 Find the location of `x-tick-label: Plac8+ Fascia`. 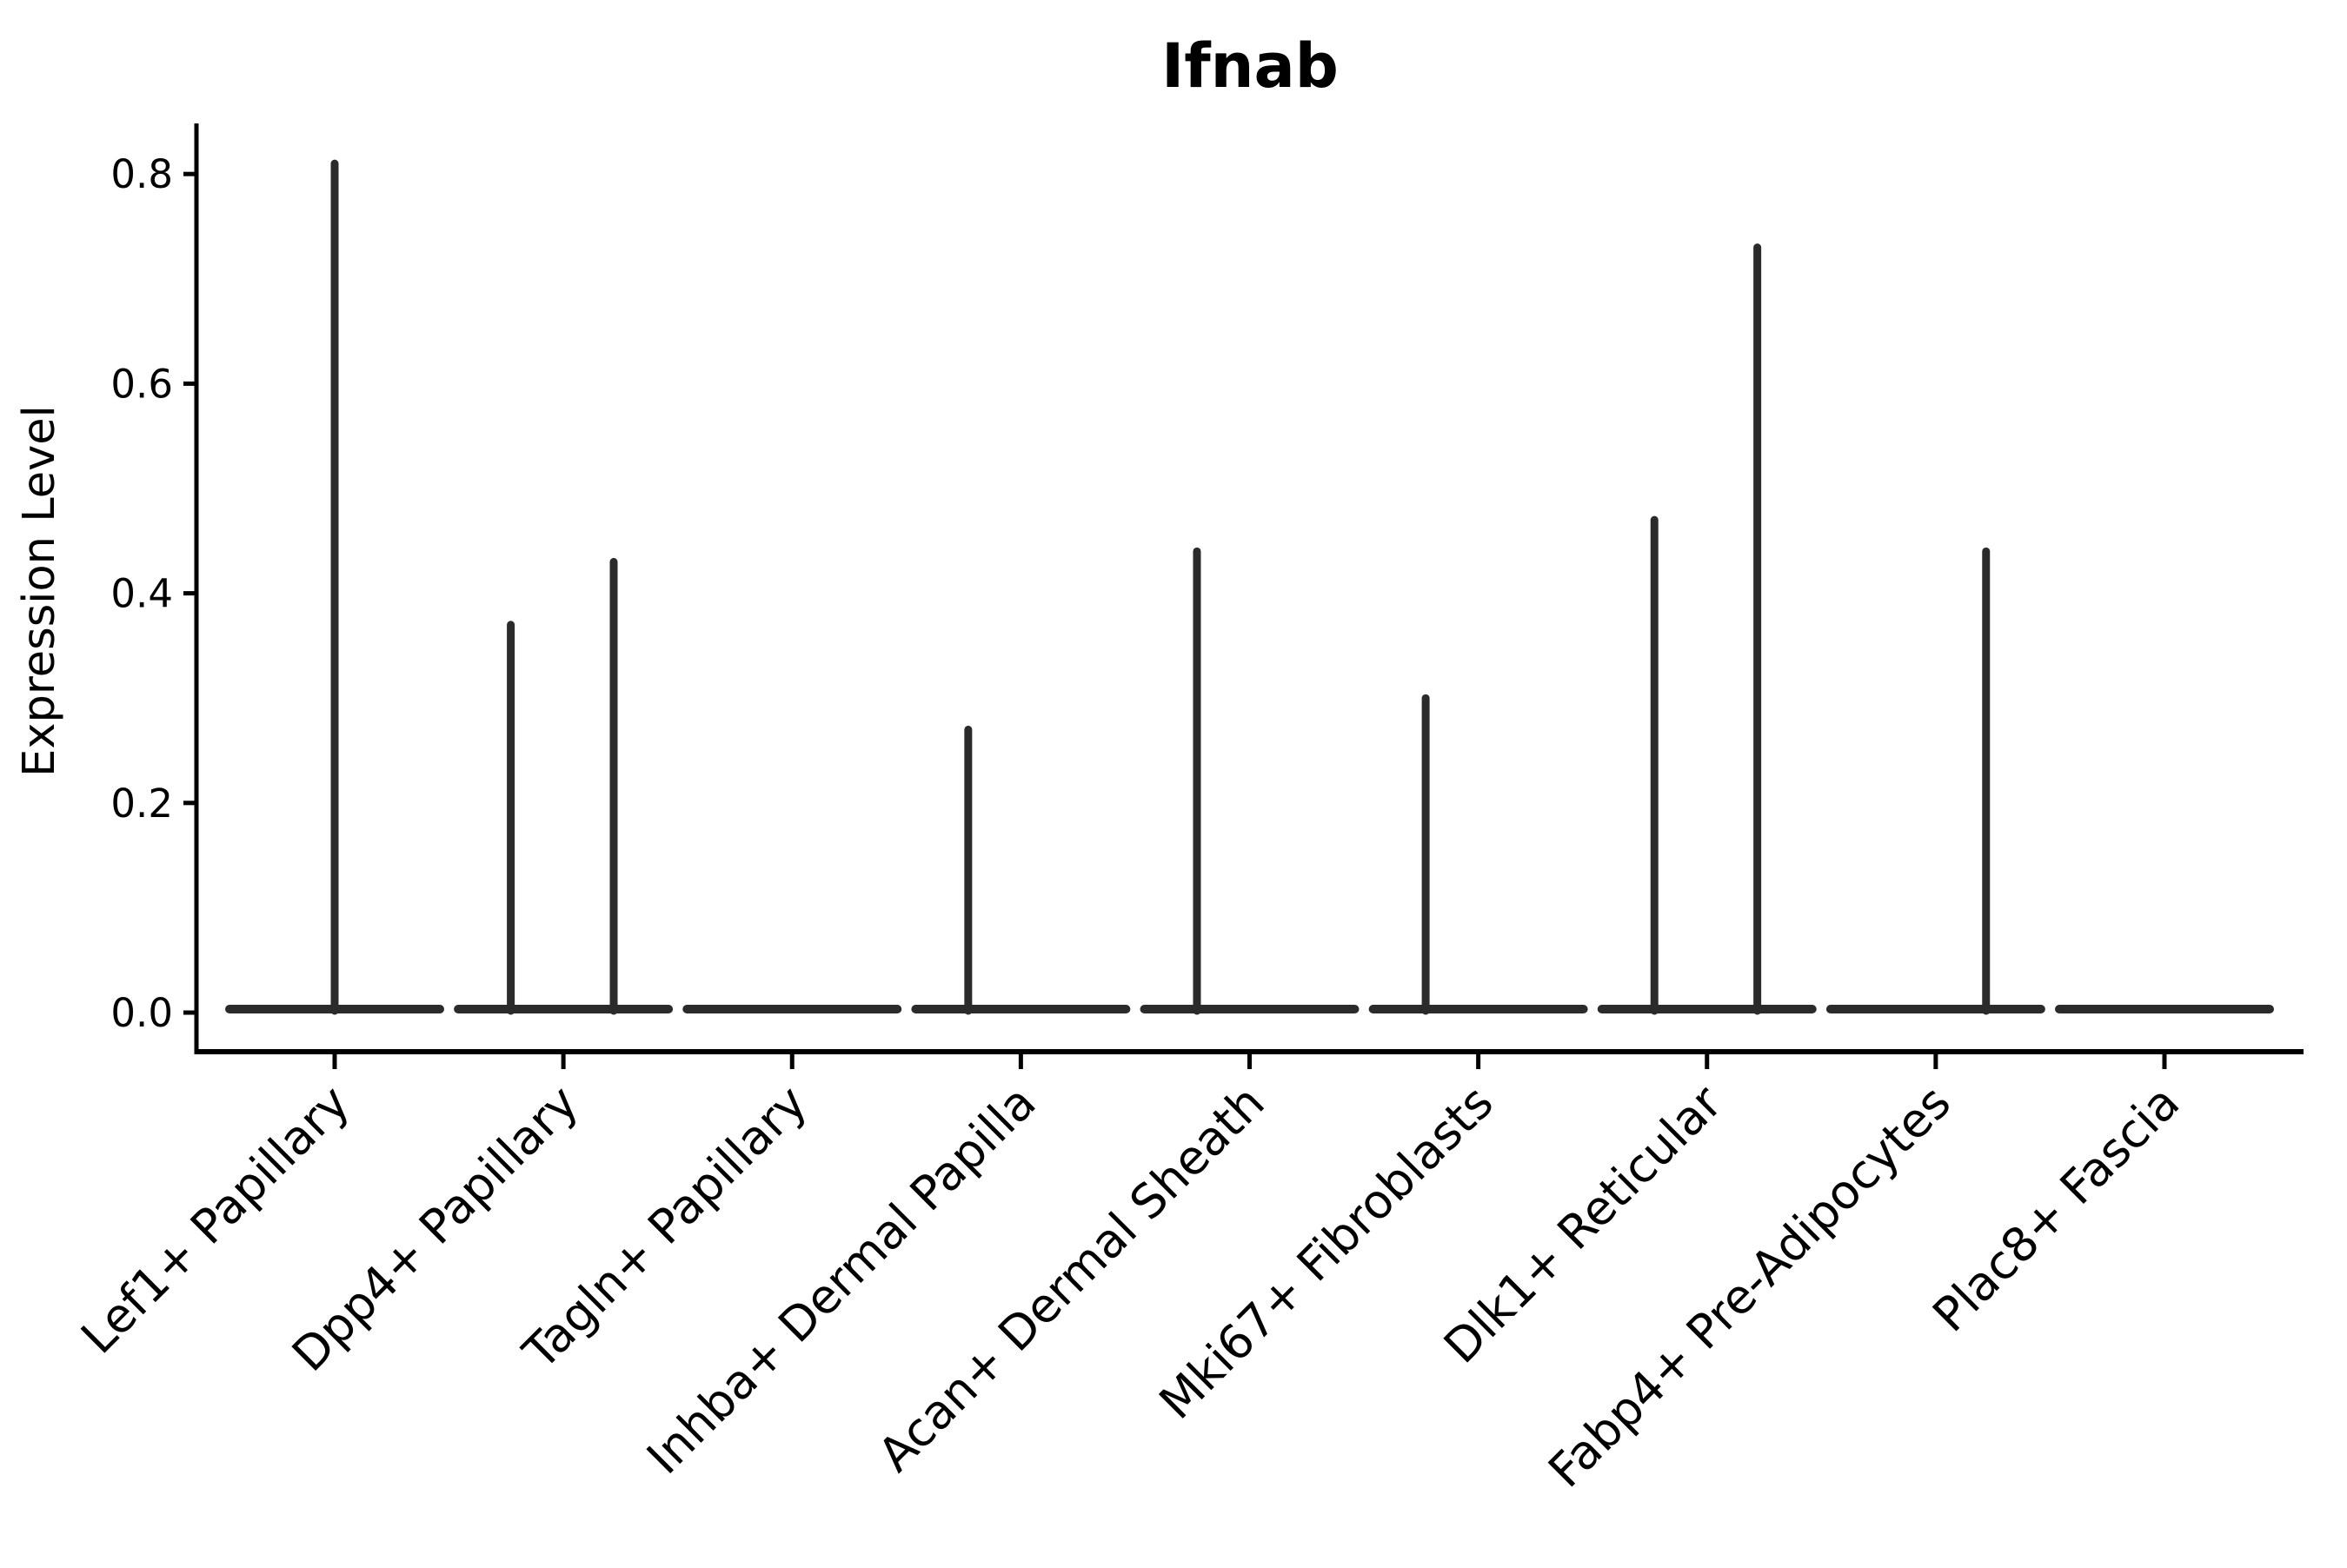

x-tick-label: Plac8+ Fascia is located at coordinates (2056, 1209).